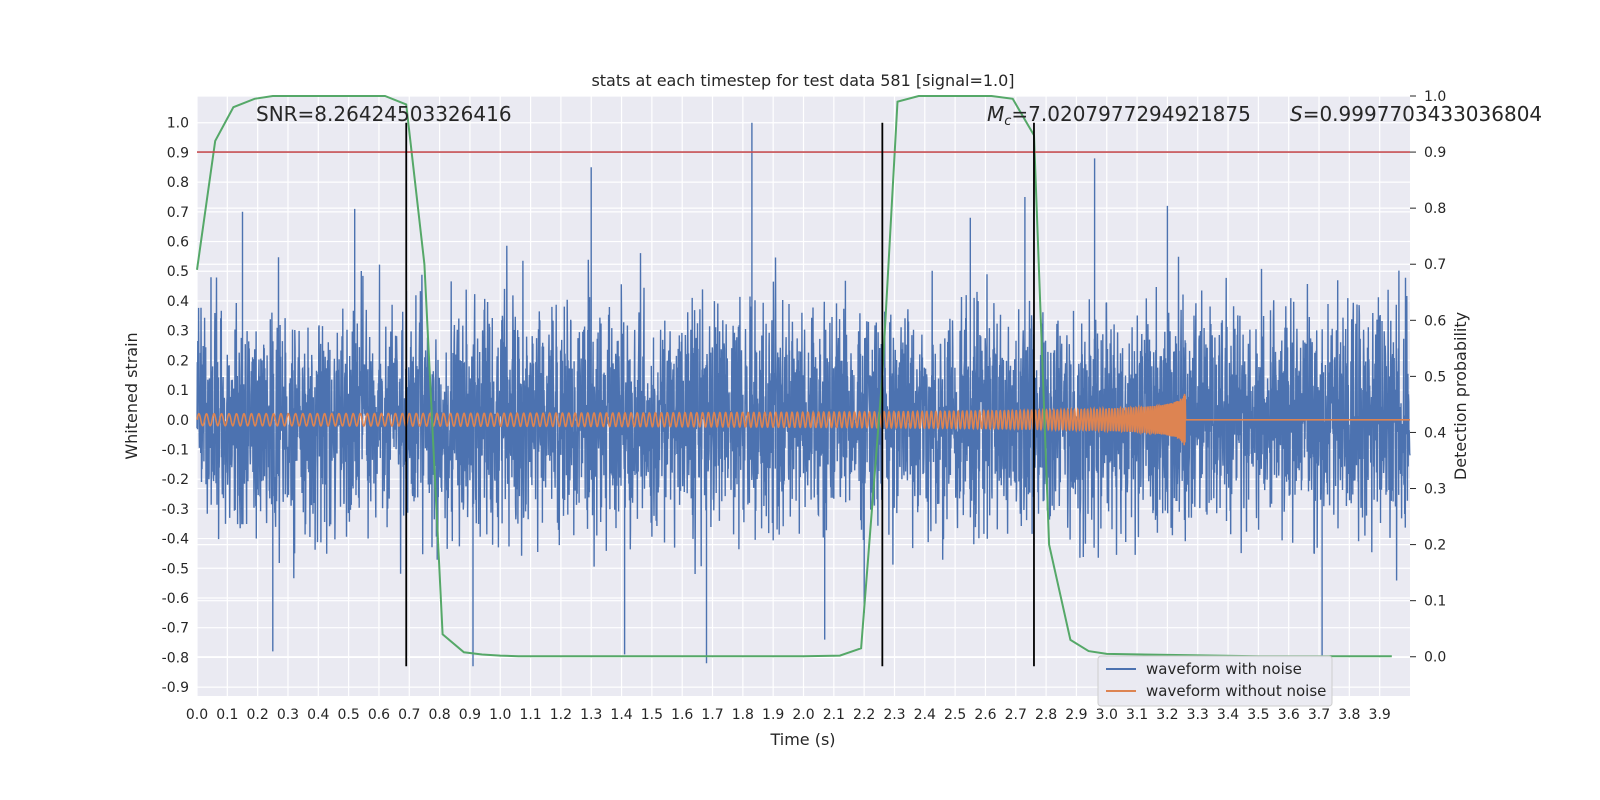 The height and width of the screenshot is (800, 1600). I want to click on x-tick-label: 3.5, so click(1258, 715).